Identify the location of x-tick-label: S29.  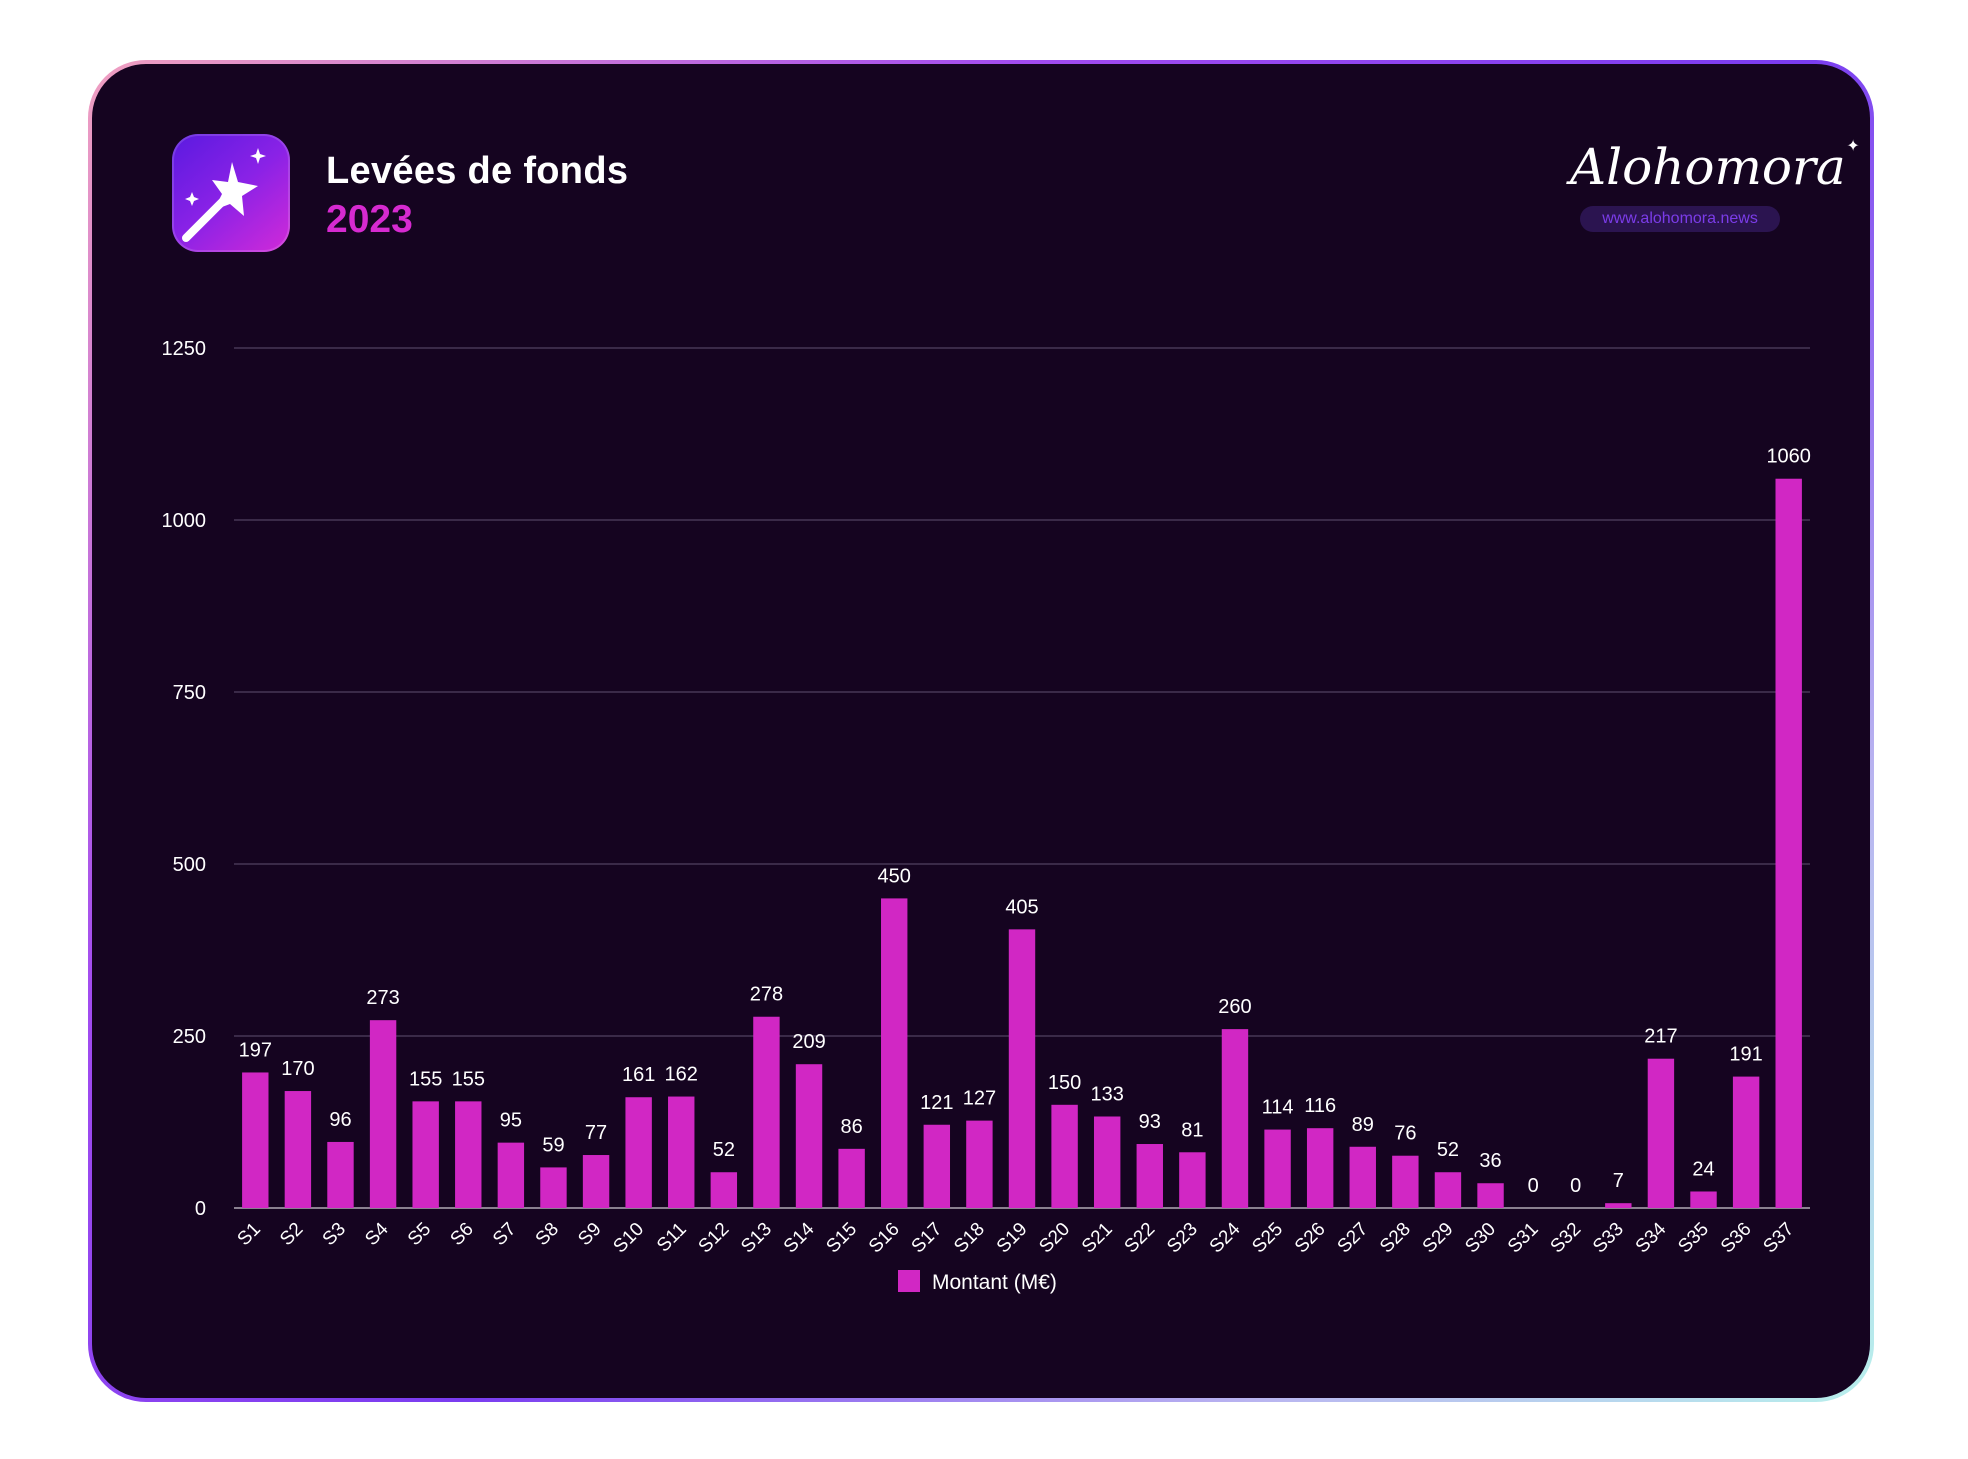
(1438, 1238).